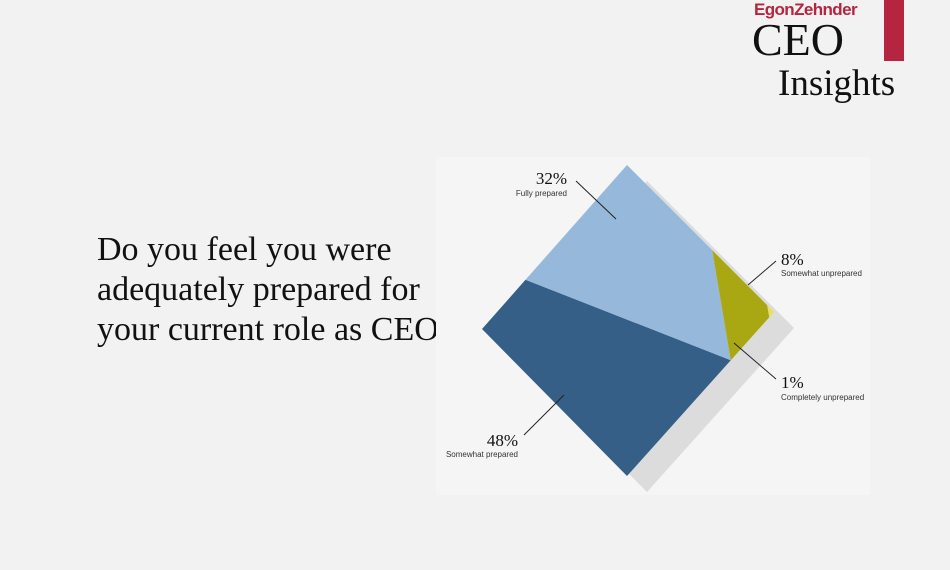 The width and height of the screenshot is (950, 570). What do you see at coordinates (792, 259) in the screenshot?
I see `value-label-somewhat-unprepared: 8%` at bounding box center [792, 259].